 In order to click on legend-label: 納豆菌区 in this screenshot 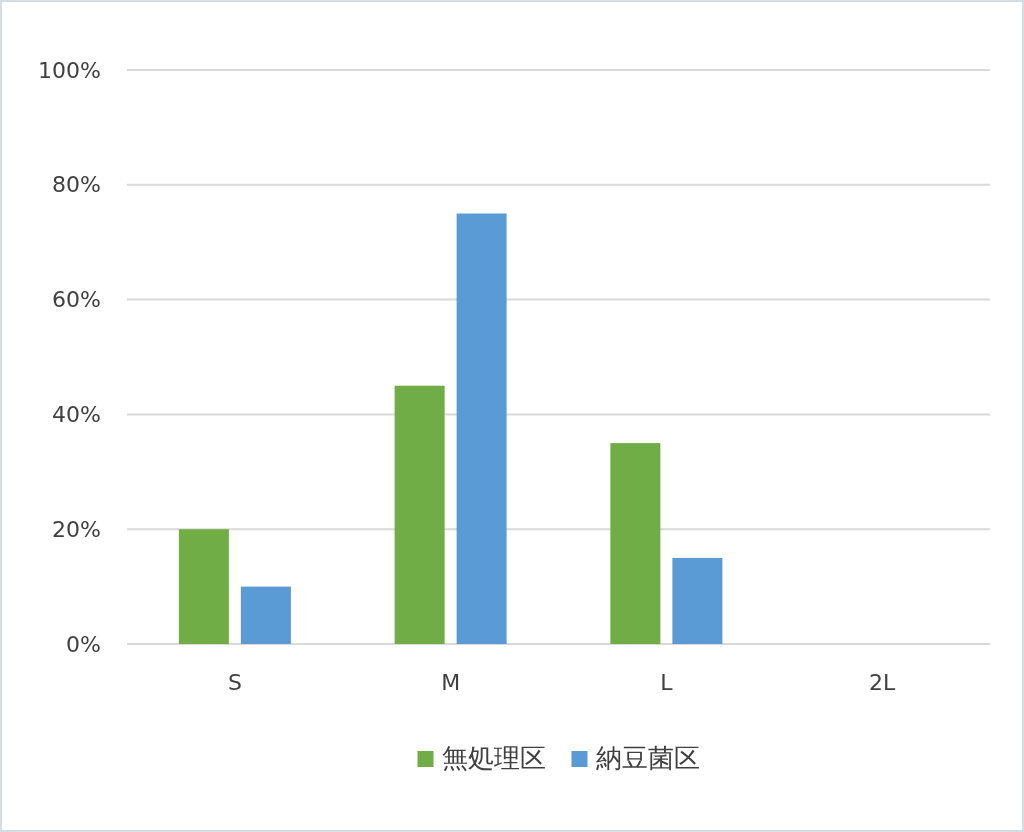, I will do `click(647, 758)`.